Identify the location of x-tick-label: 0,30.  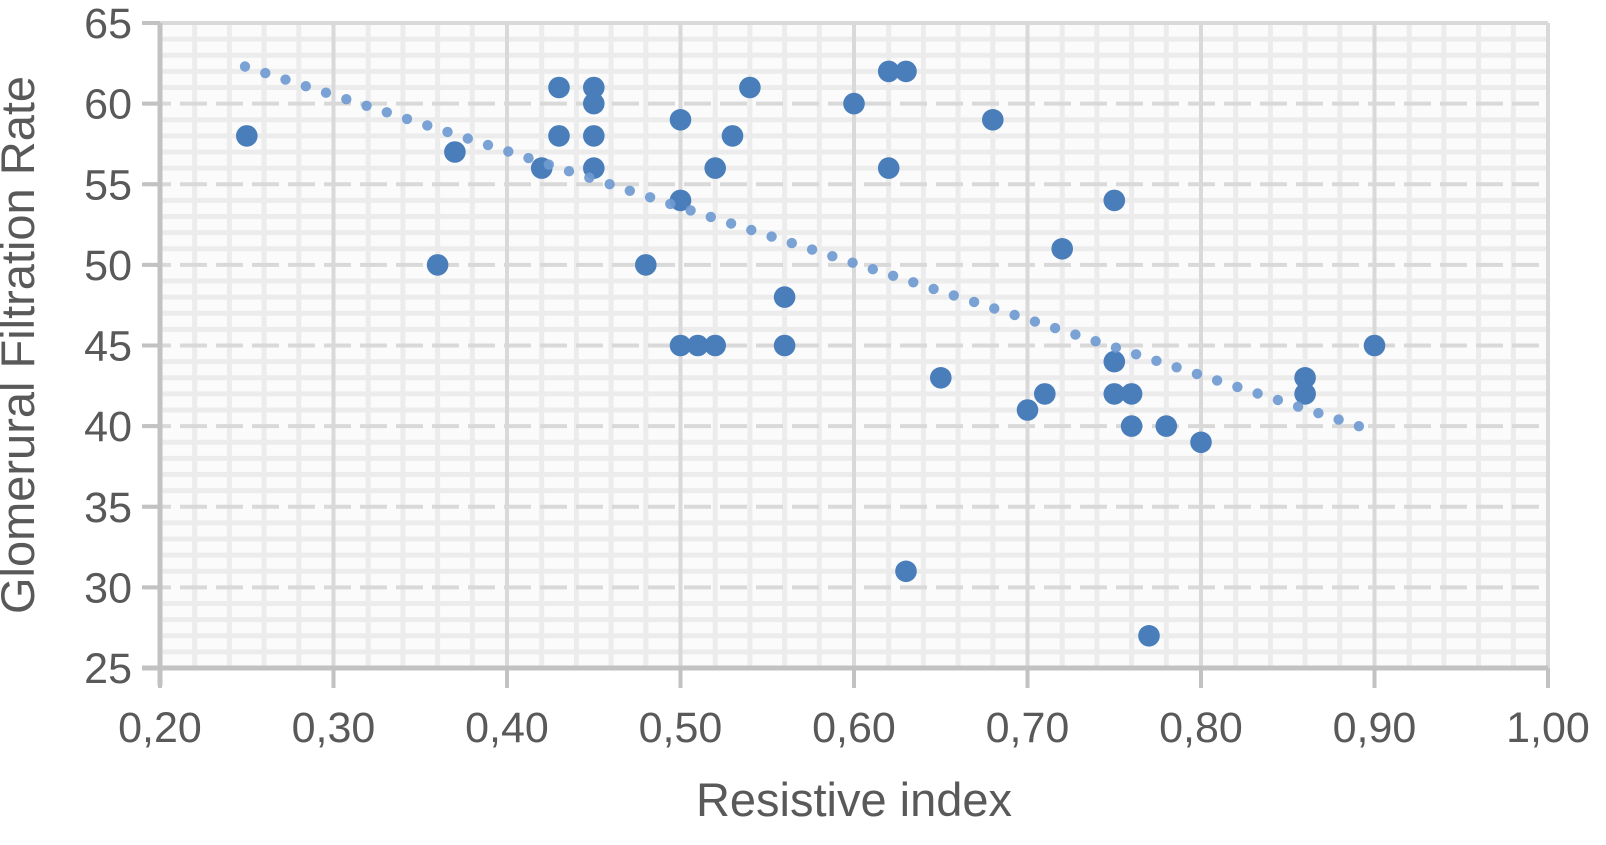
(334, 728).